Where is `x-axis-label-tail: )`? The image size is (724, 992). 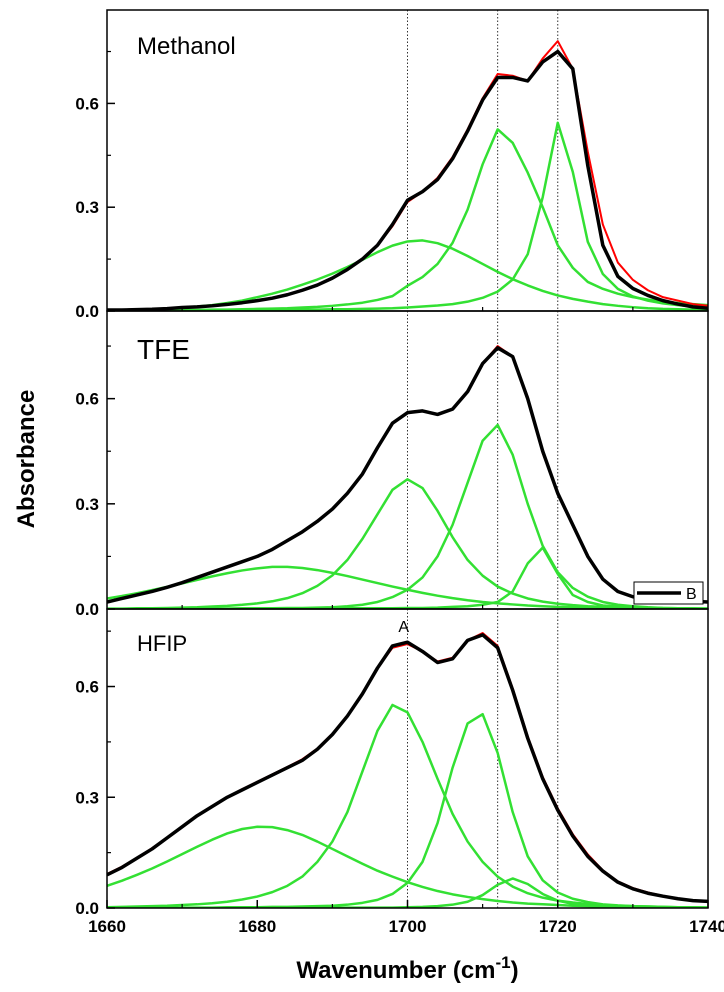
x-axis-label-tail: ) is located at coordinates (515, 970).